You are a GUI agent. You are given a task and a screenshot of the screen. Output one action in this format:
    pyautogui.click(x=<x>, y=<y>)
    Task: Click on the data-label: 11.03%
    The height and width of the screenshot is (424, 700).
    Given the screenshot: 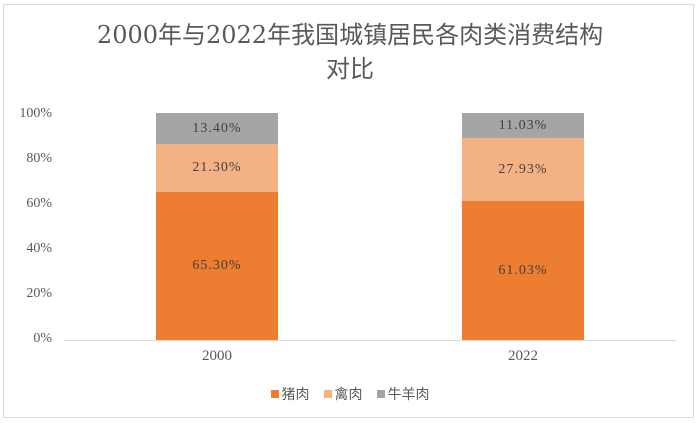 What is the action you would take?
    pyautogui.click(x=523, y=125)
    